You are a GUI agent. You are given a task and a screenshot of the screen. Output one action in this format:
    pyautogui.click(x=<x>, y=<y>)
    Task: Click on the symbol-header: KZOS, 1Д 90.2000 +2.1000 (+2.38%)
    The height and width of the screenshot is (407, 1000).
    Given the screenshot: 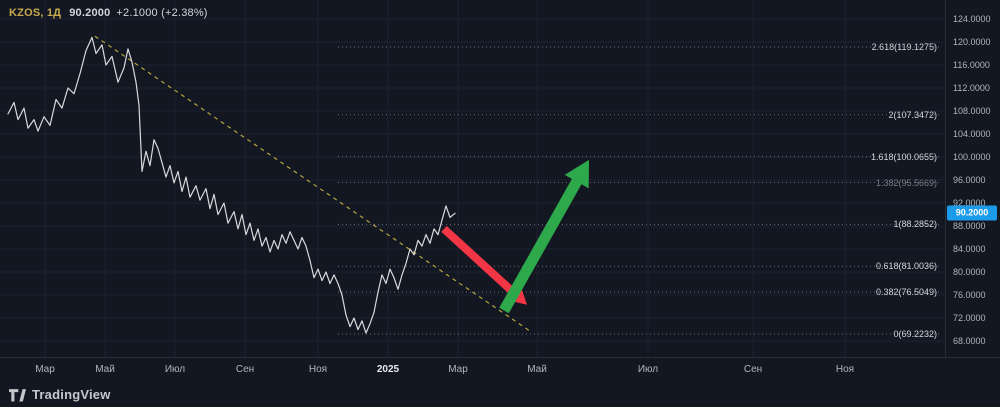 What is the action you would take?
    pyautogui.click(x=108, y=13)
    